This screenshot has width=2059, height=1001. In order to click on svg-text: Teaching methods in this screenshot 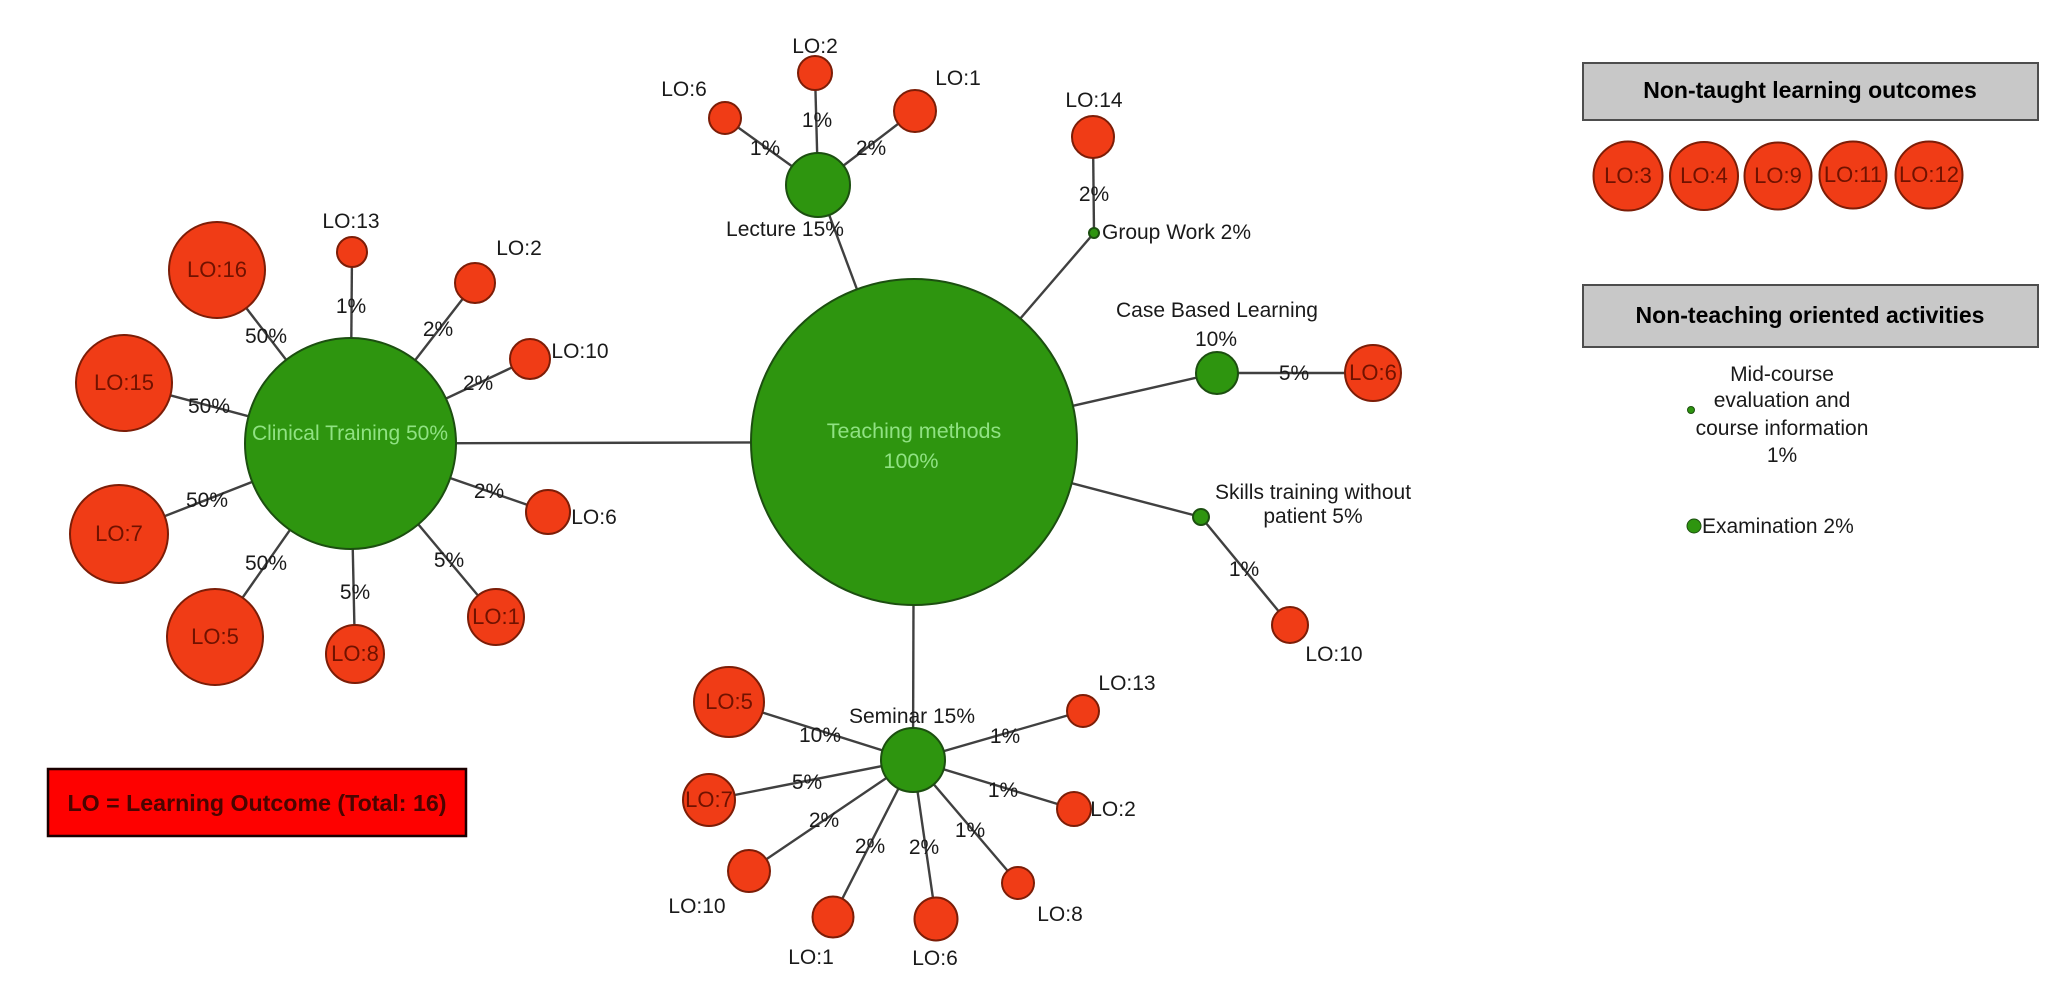, I will do `click(914, 431)`.